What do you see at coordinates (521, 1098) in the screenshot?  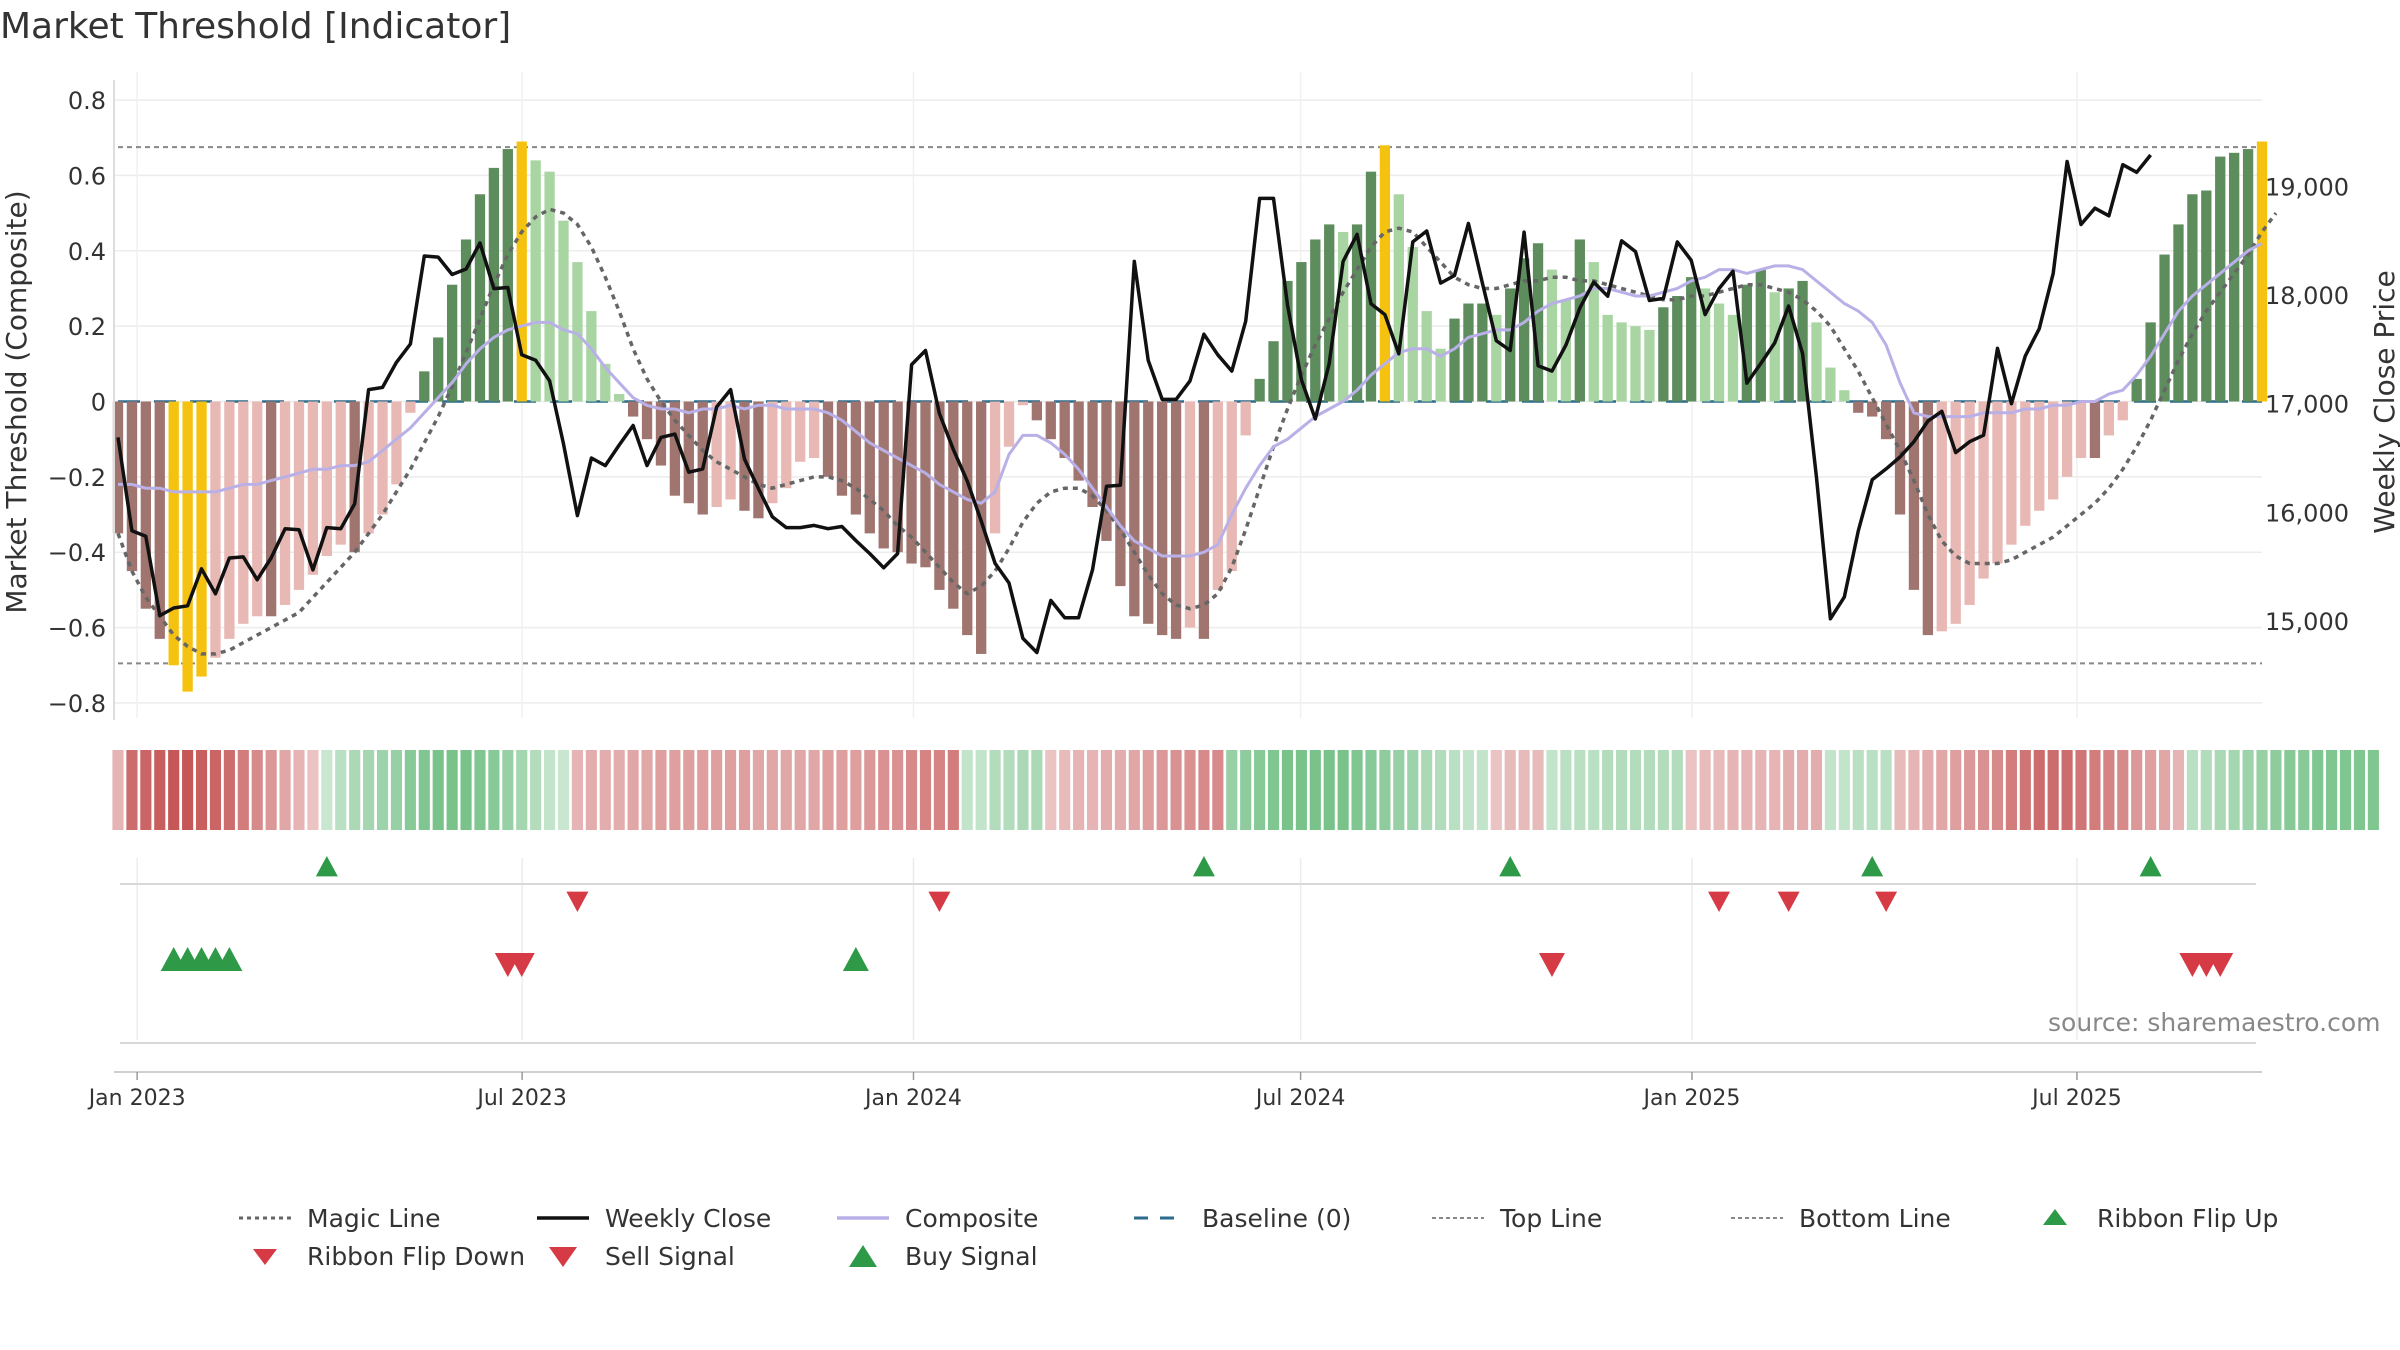 I see `x-tick-label: Jul 2023` at bounding box center [521, 1098].